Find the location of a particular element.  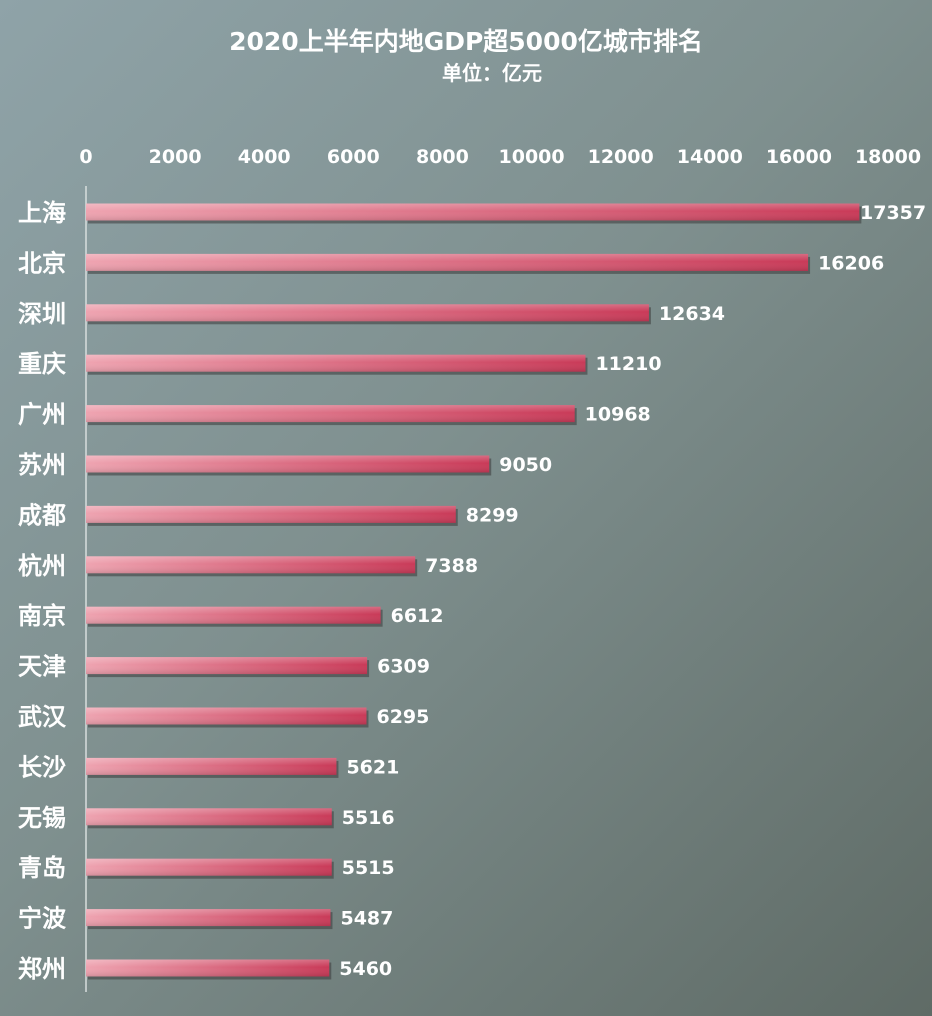

category-label: 天津 is located at coordinates (42, 667).